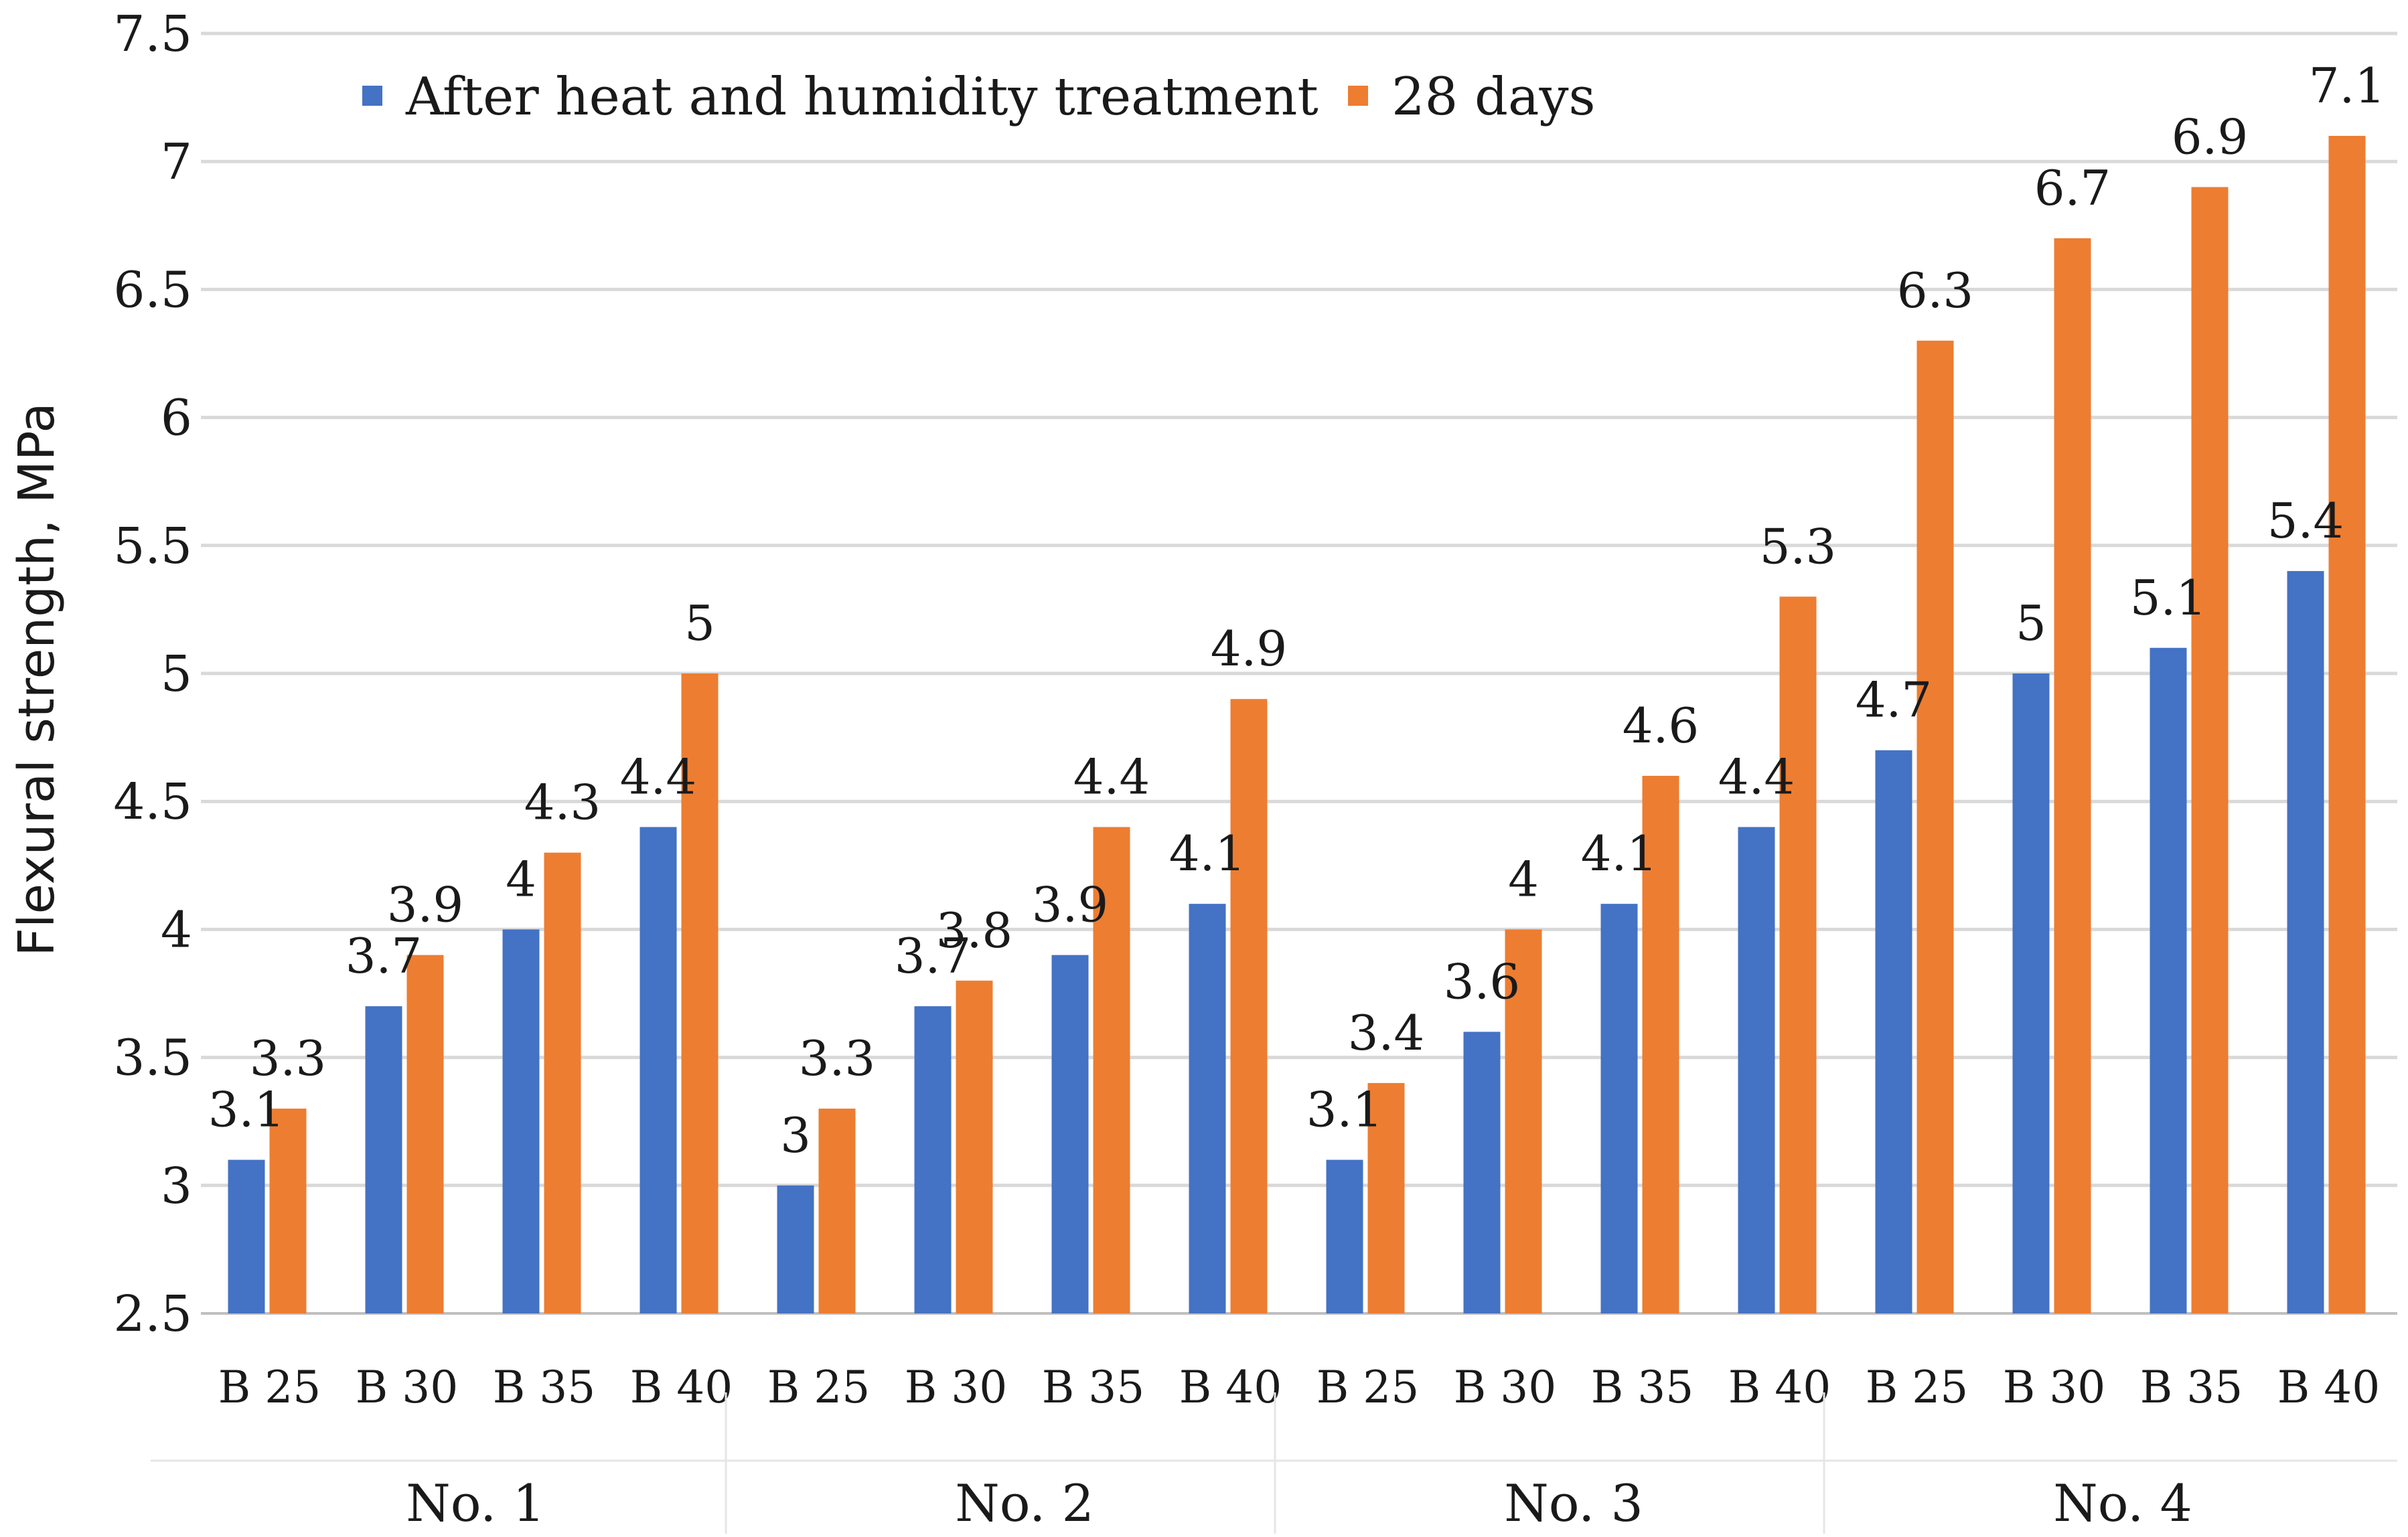 The width and height of the screenshot is (2408, 1537). What do you see at coordinates (2072, 188) in the screenshot?
I see `data-label-28-days: 6.7` at bounding box center [2072, 188].